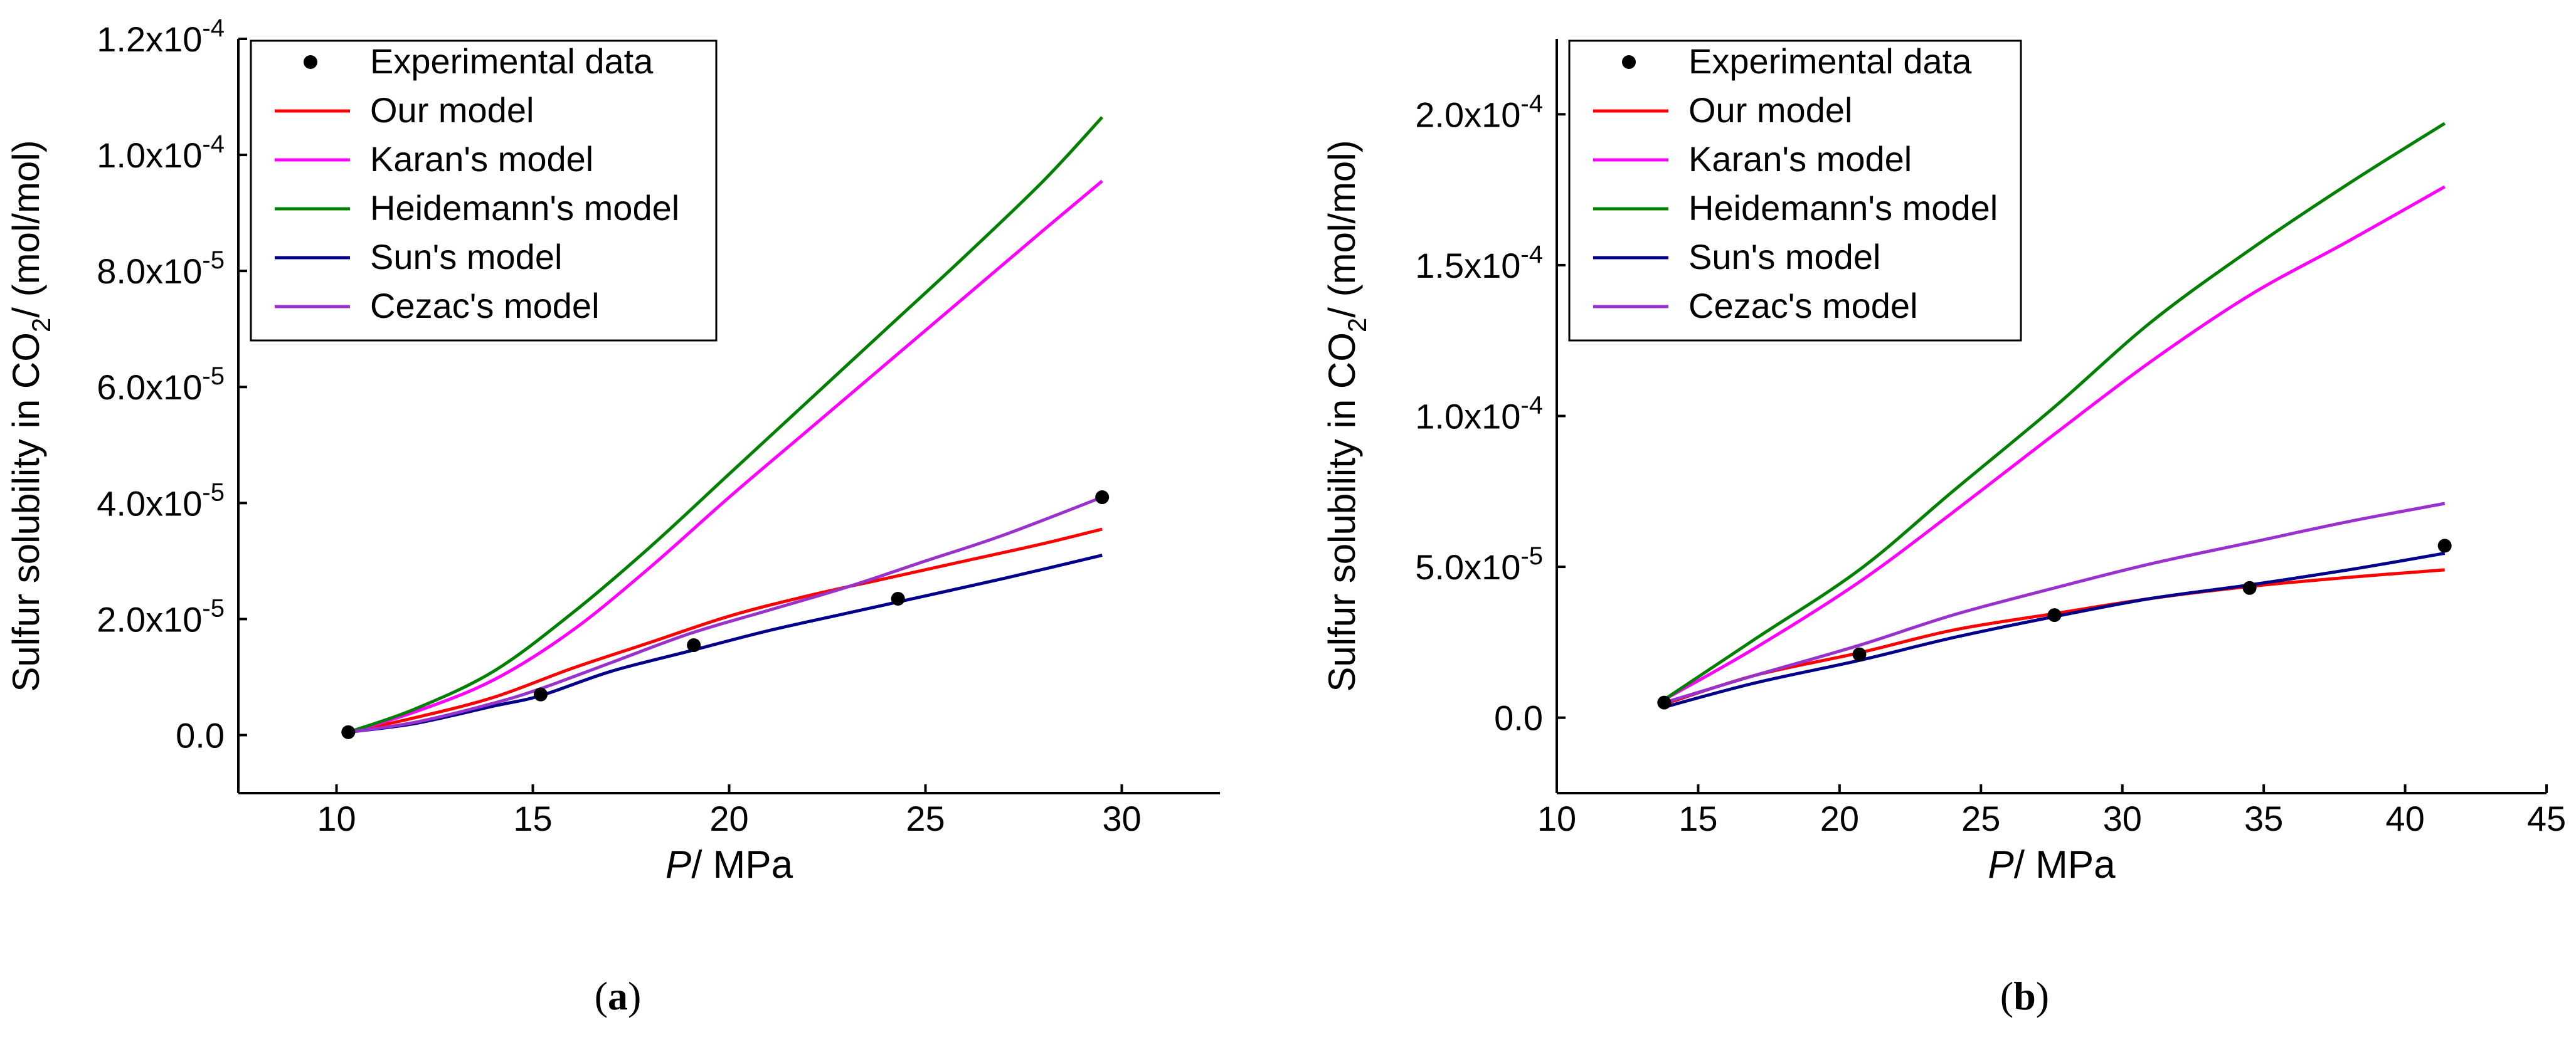 The image size is (2576, 1037). I want to click on y-tick-label: 2.0x10⁻⁵, so click(161, 616).